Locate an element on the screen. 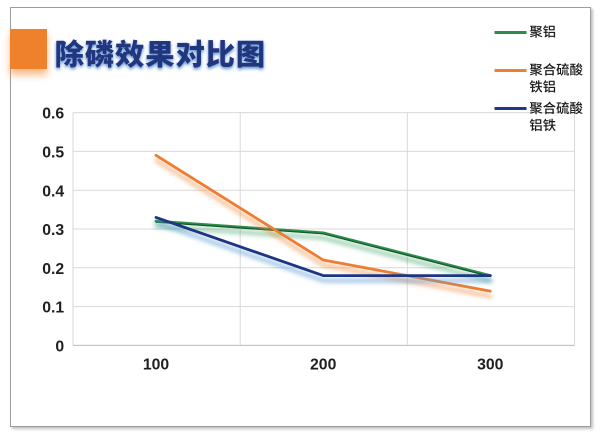  svg-text: 0.2 is located at coordinates (53, 269).